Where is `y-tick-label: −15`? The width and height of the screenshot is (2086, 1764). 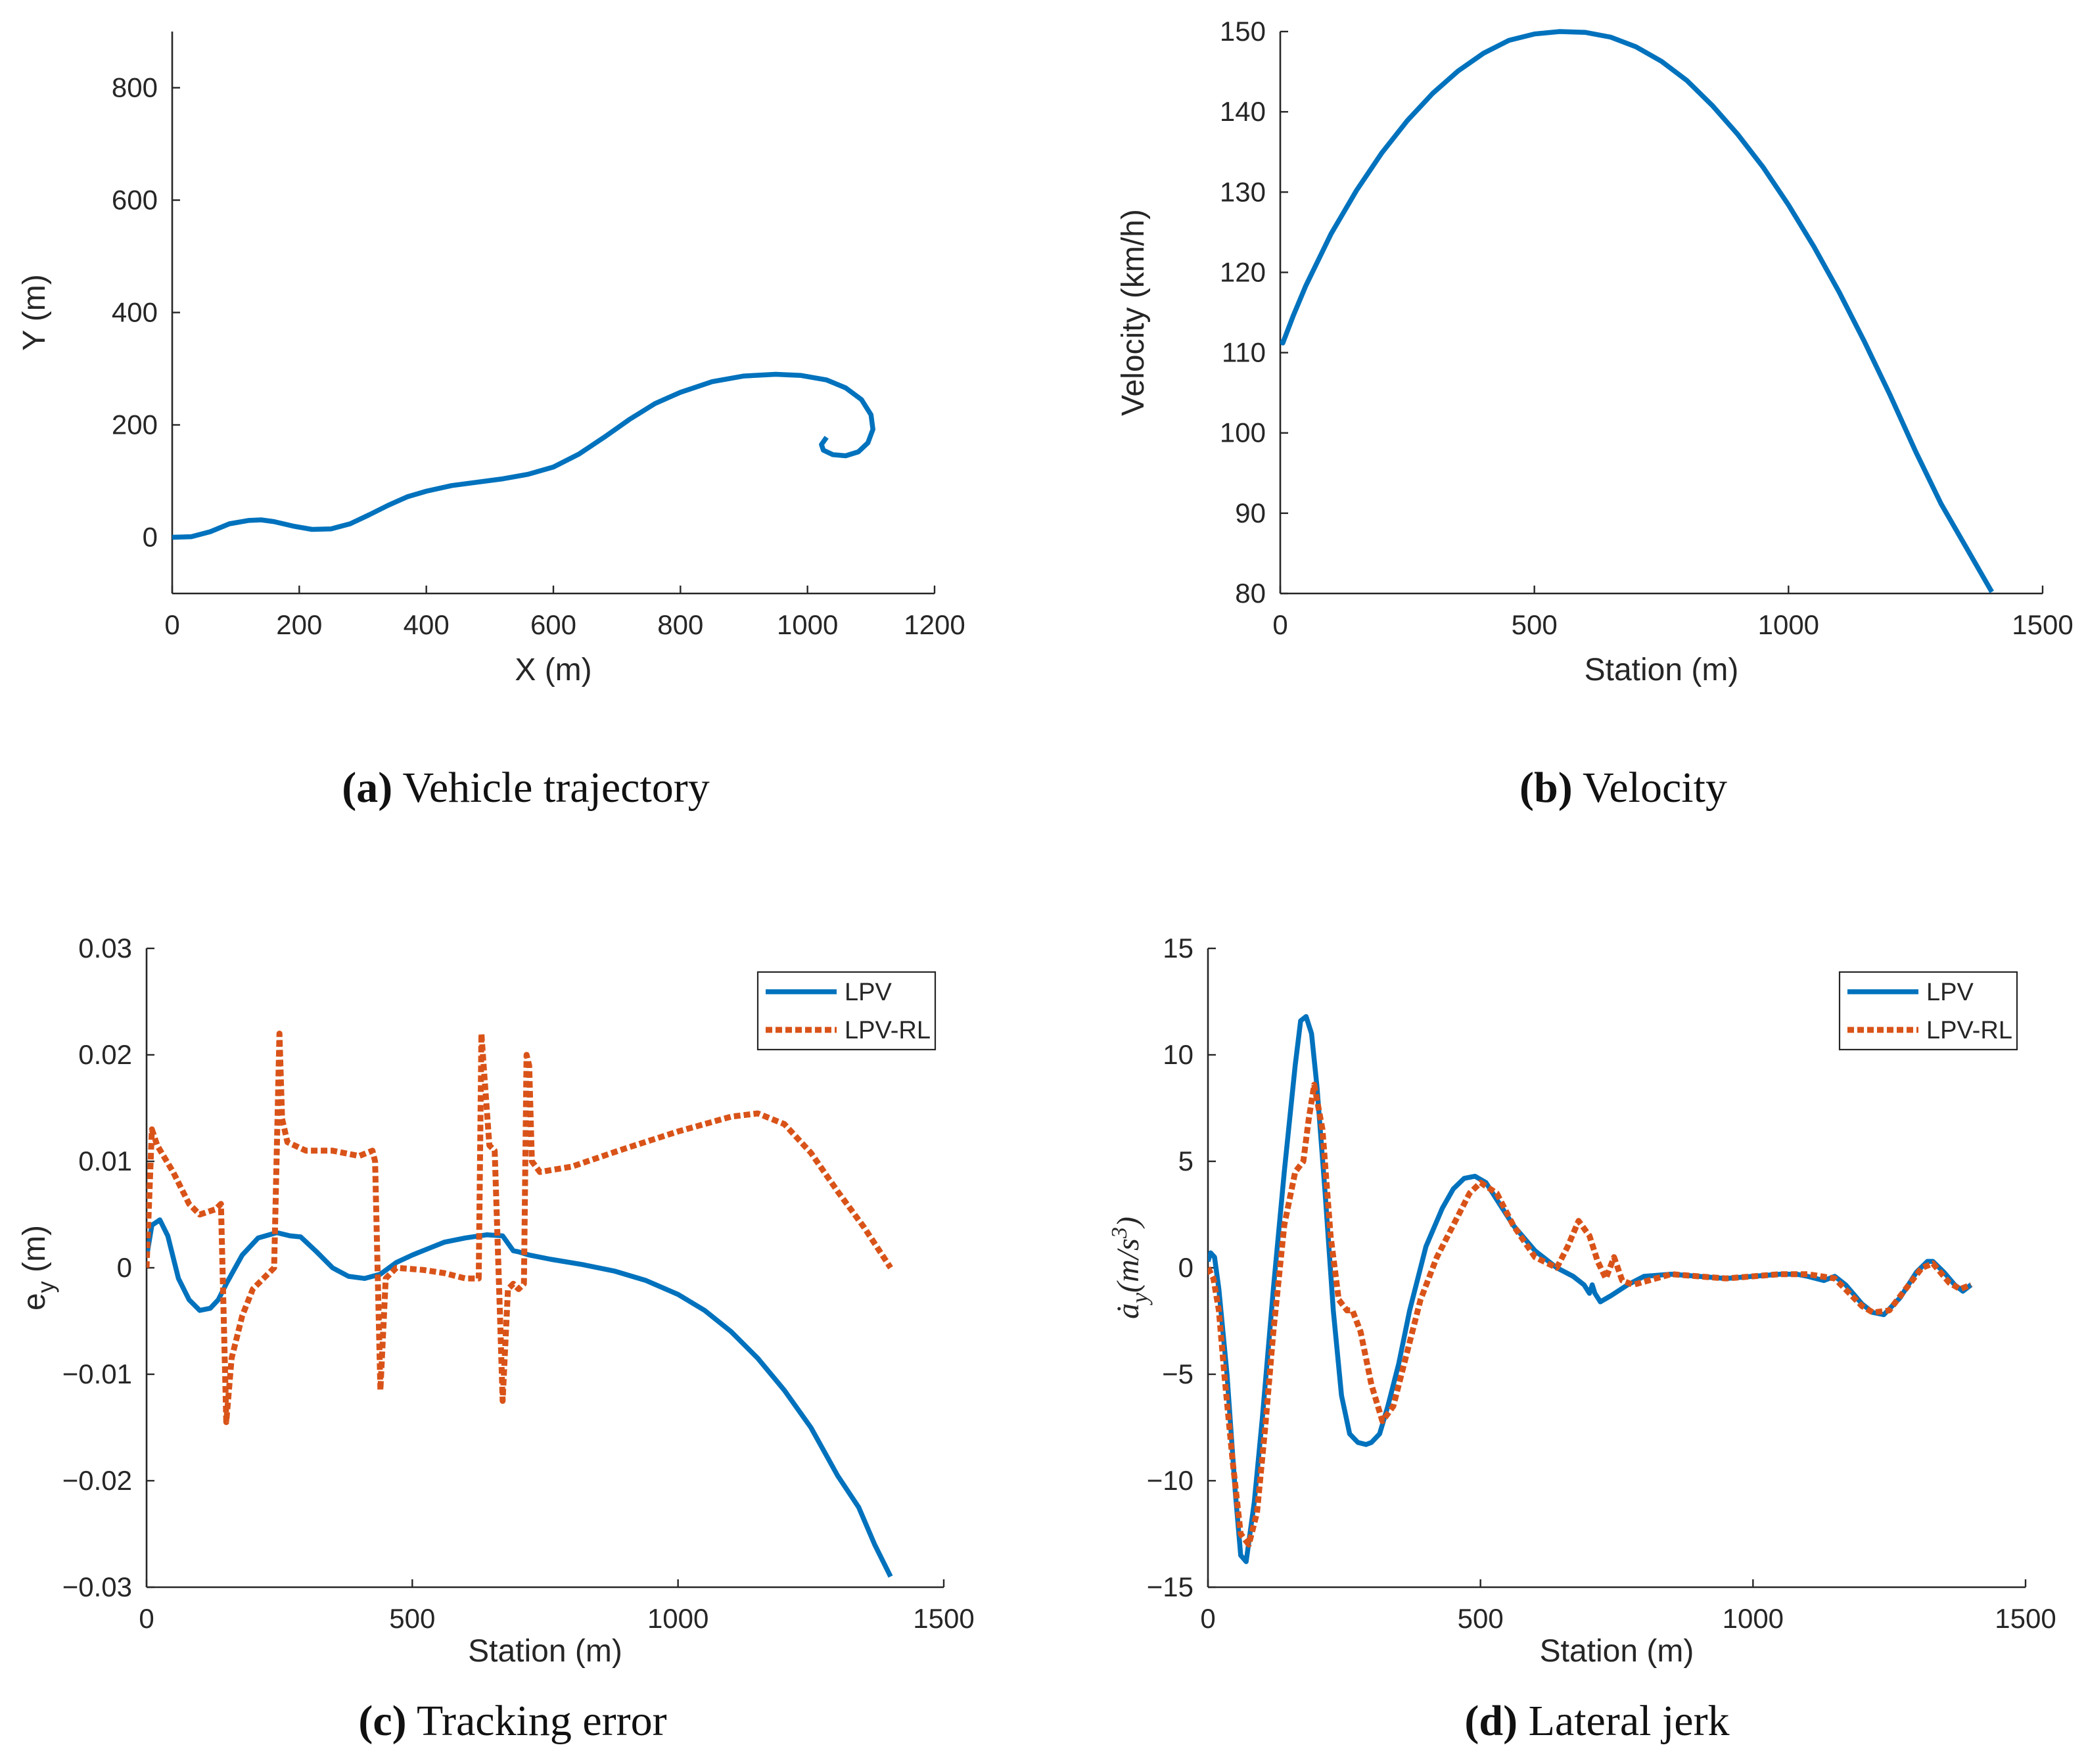 y-tick-label: −15 is located at coordinates (1170, 1586).